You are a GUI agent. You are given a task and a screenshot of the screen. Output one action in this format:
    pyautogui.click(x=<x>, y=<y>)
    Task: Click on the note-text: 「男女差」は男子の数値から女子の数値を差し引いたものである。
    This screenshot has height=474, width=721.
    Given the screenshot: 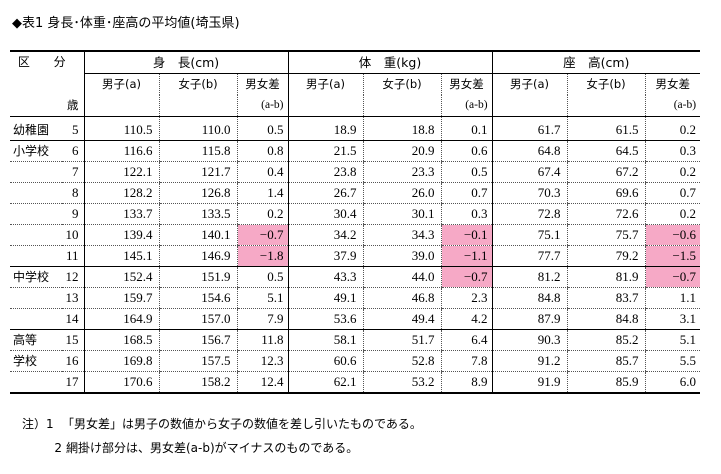 What is the action you would take?
    pyautogui.click(x=242, y=424)
    